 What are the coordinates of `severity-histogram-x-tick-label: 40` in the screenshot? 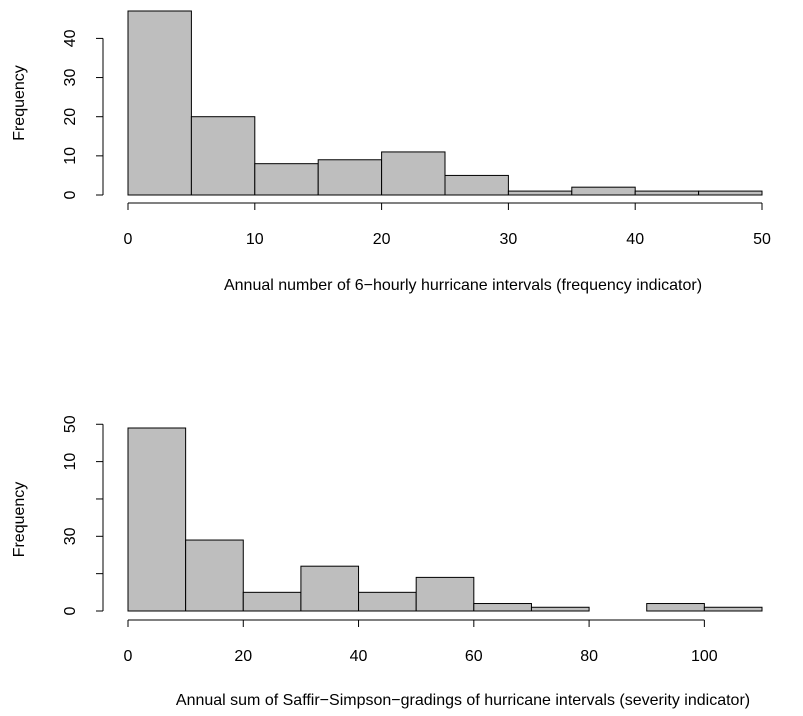 It's located at (359, 656).